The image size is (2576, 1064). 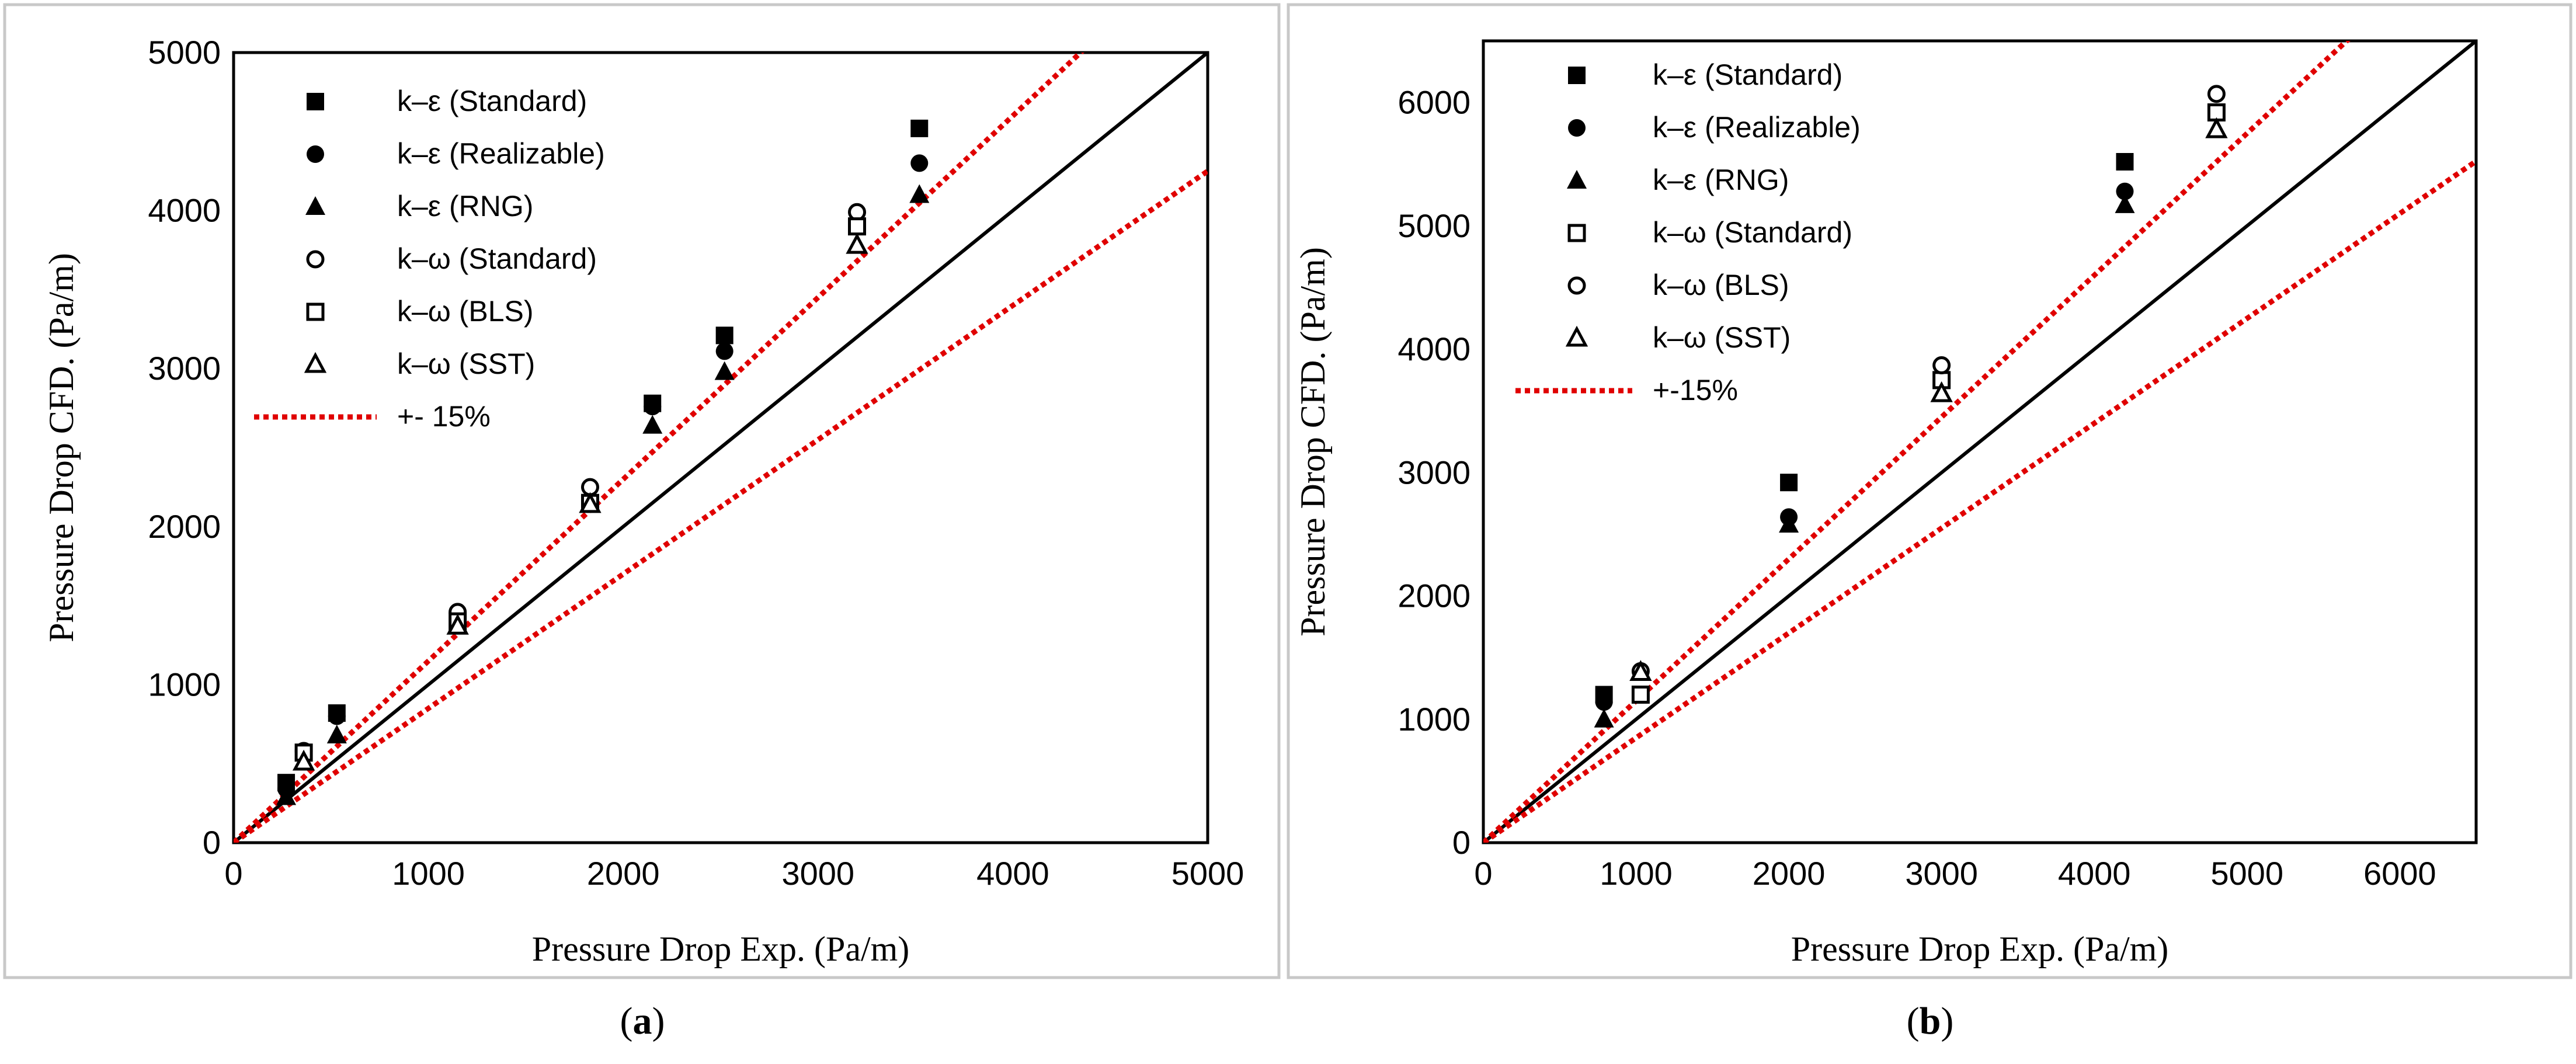 What do you see at coordinates (1721, 285) in the screenshot?
I see `chart-b-legend-label-4: k–ω (BLS)` at bounding box center [1721, 285].